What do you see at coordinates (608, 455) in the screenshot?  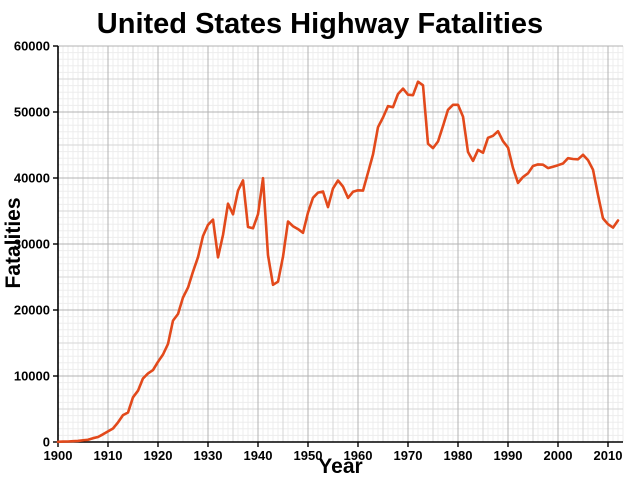 I see `x-tick-label: 2010` at bounding box center [608, 455].